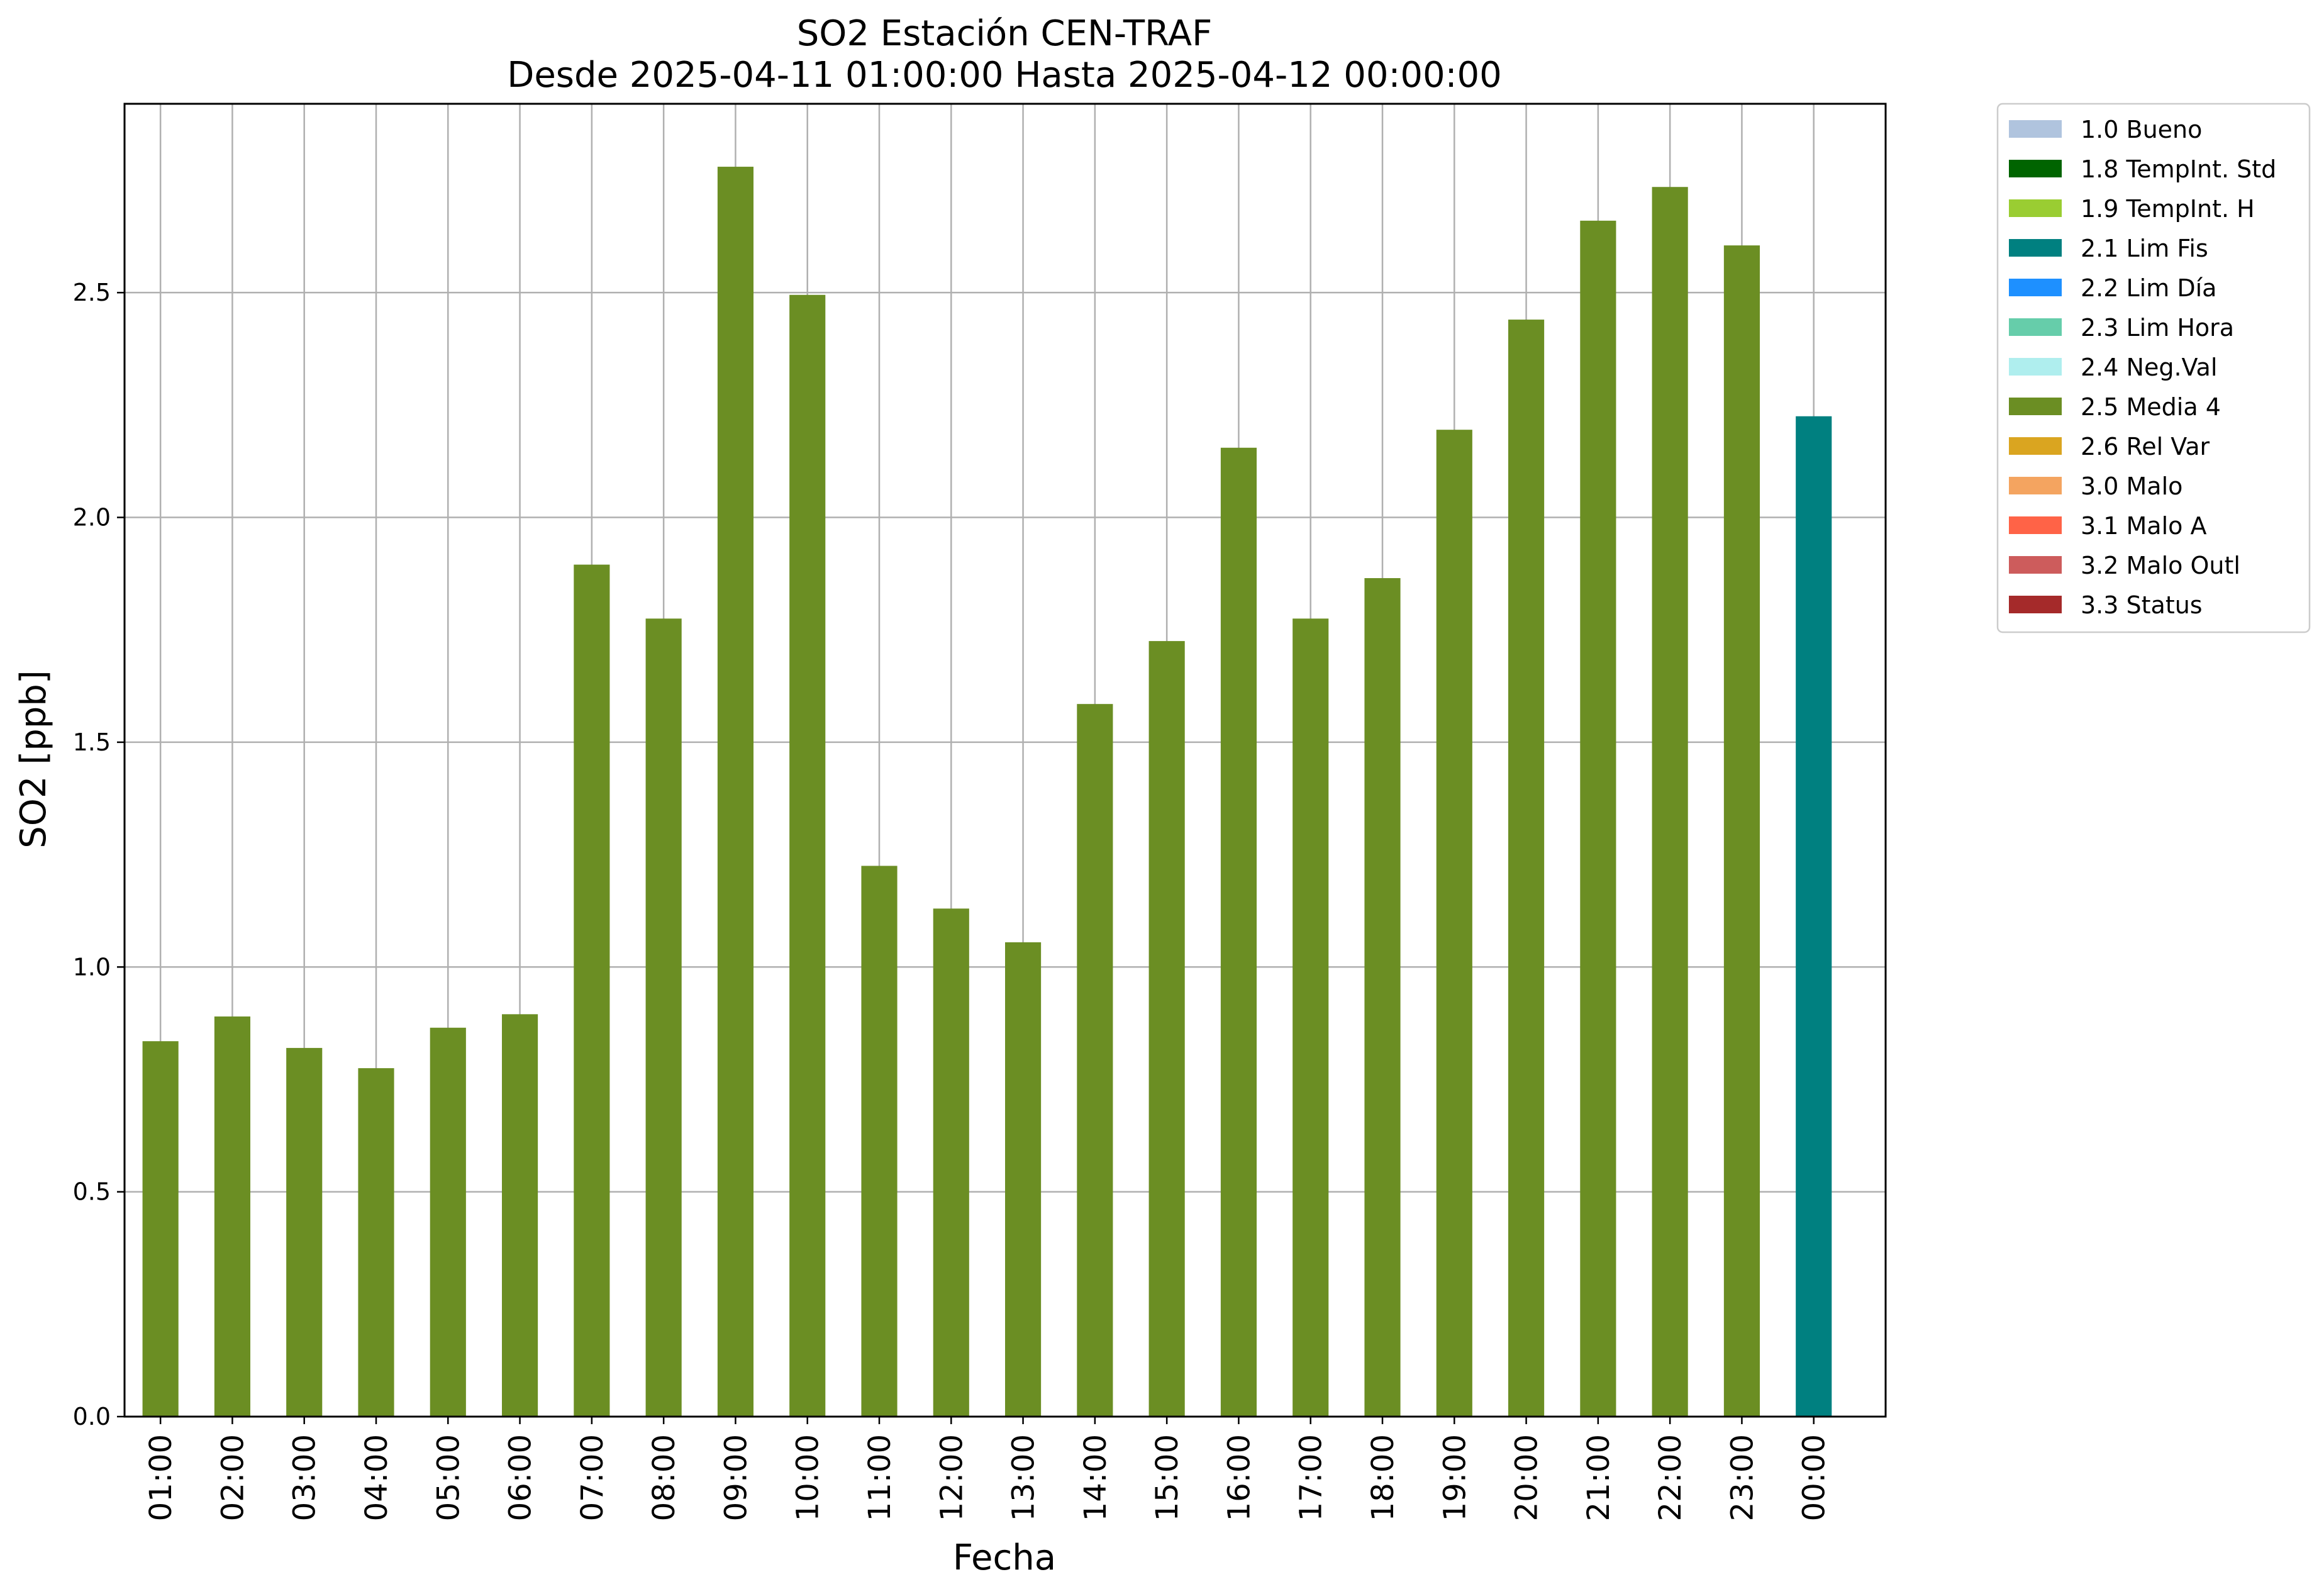 This screenshot has height=1594, width=2324. I want to click on legend-entry-label: 2.5 Media 4, so click(2151, 407).